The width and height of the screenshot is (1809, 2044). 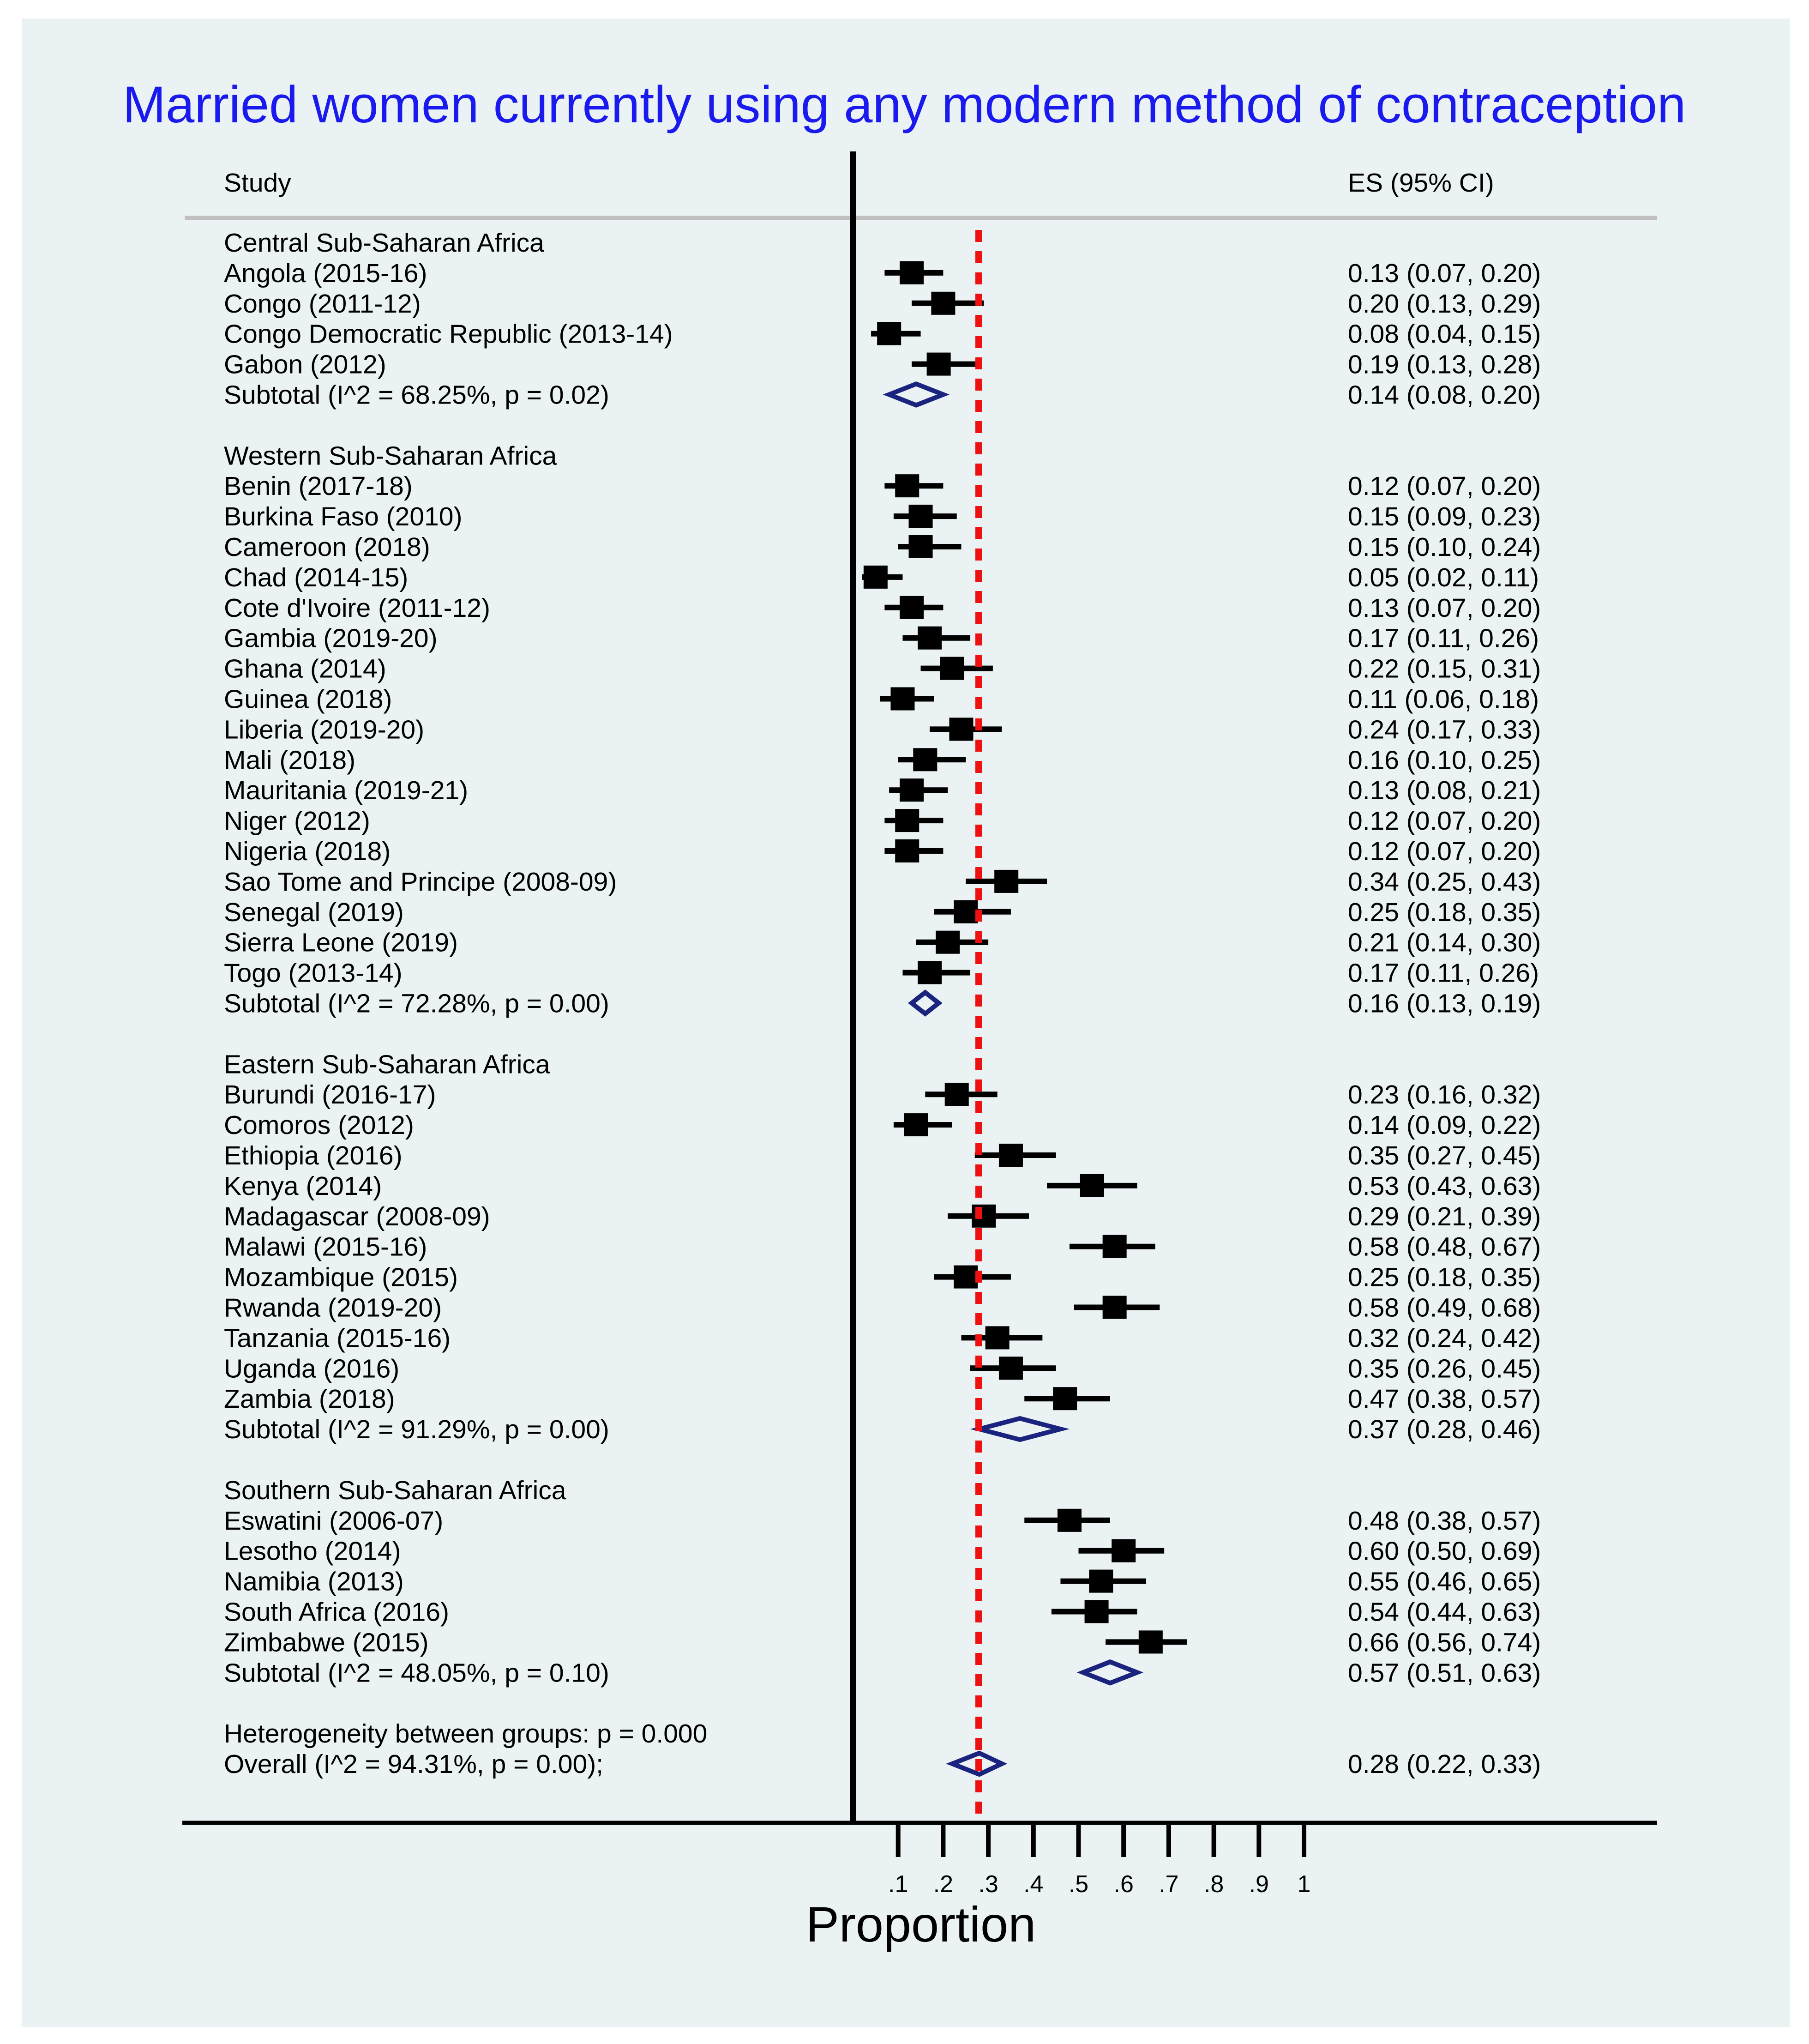 I want to click on study-estimate: 0.14 (0.09, 0.22), so click(x=1444, y=1125).